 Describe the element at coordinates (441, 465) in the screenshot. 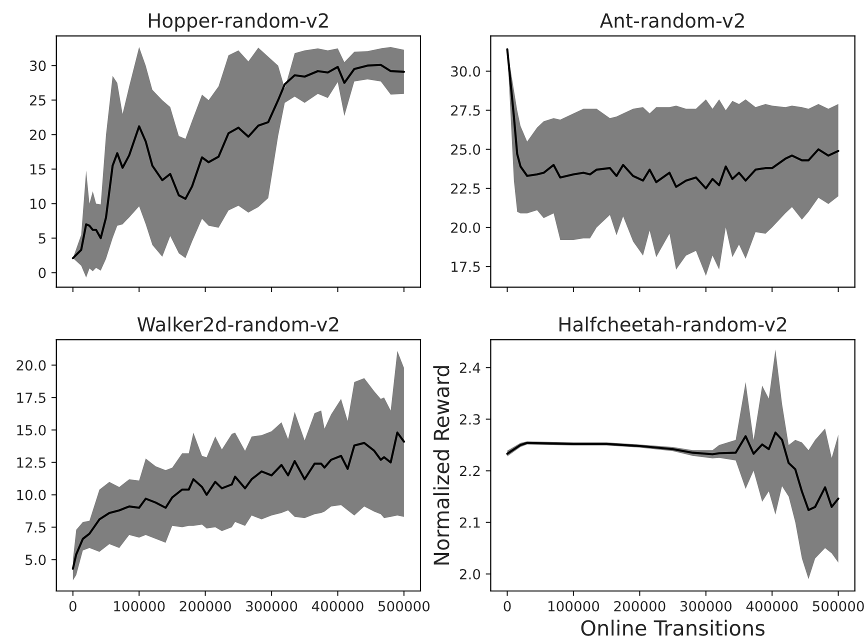

I see `y-axis-title: Normalized Reward` at that location.